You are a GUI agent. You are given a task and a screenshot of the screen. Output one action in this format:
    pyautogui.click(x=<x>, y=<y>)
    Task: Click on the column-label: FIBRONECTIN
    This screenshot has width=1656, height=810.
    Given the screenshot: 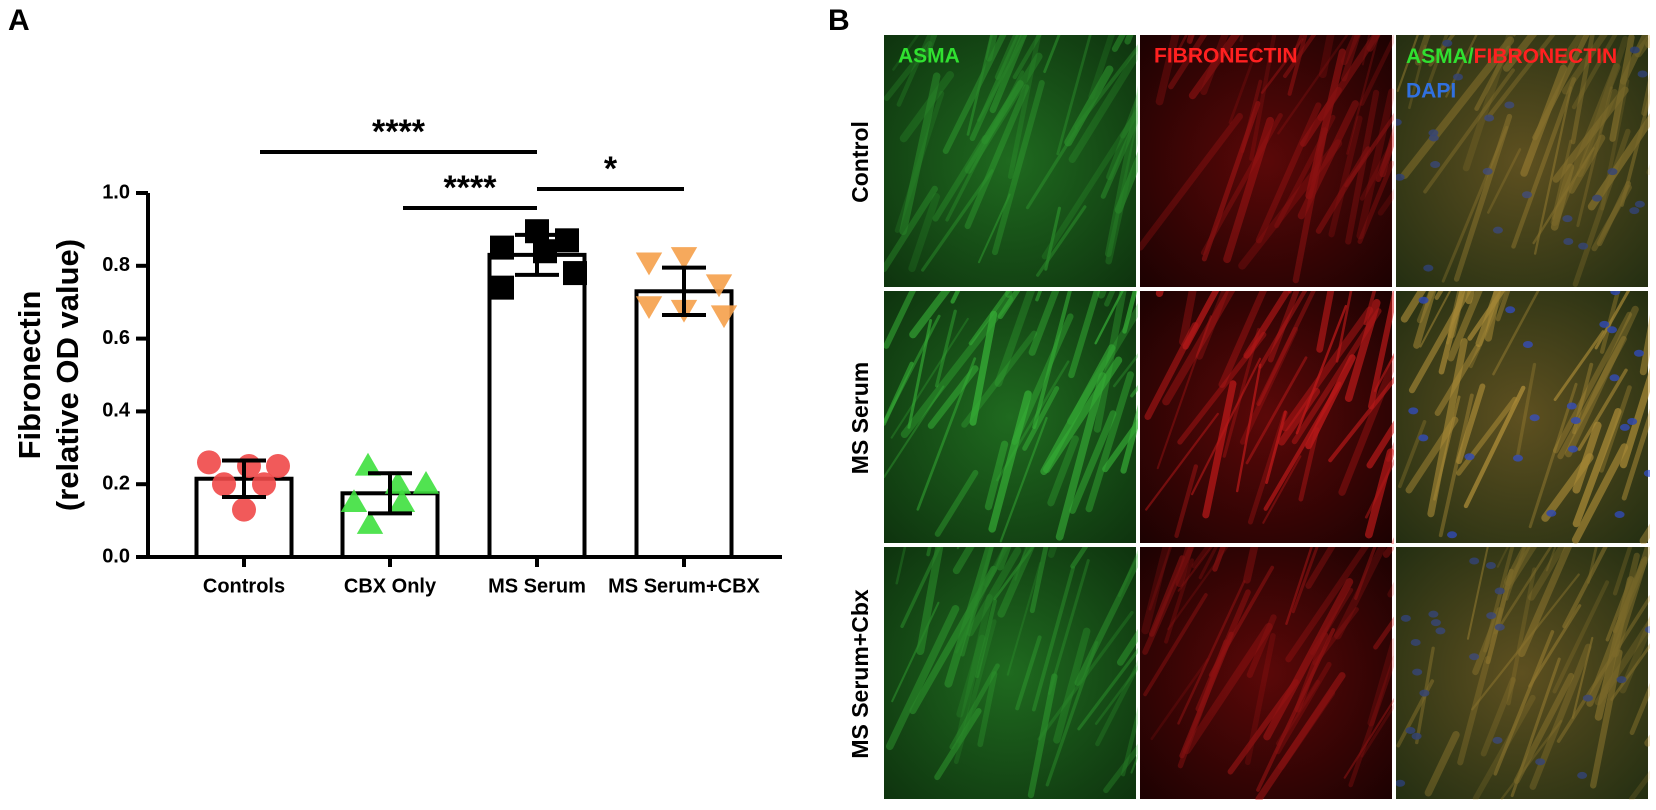 What is the action you would take?
    pyautogui.click(x=1226, y=56)
    